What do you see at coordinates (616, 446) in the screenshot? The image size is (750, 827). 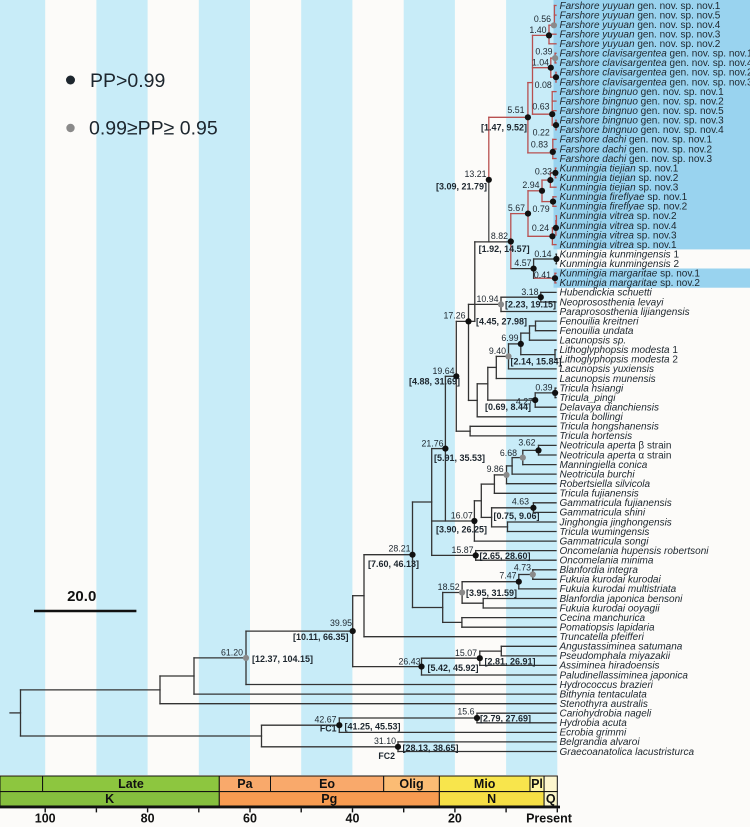 I see `svg-text: Neotricula aperta β strain` at bounding box center [616, 446].